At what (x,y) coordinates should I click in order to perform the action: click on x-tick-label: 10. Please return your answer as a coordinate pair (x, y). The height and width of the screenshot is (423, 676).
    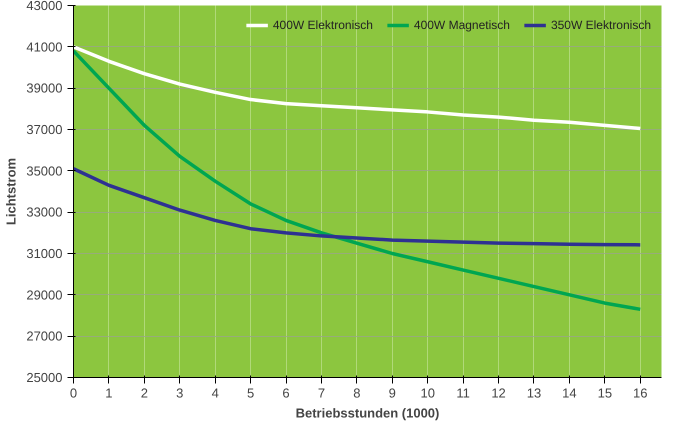
    Looking at the image, I should click on (427, 393).